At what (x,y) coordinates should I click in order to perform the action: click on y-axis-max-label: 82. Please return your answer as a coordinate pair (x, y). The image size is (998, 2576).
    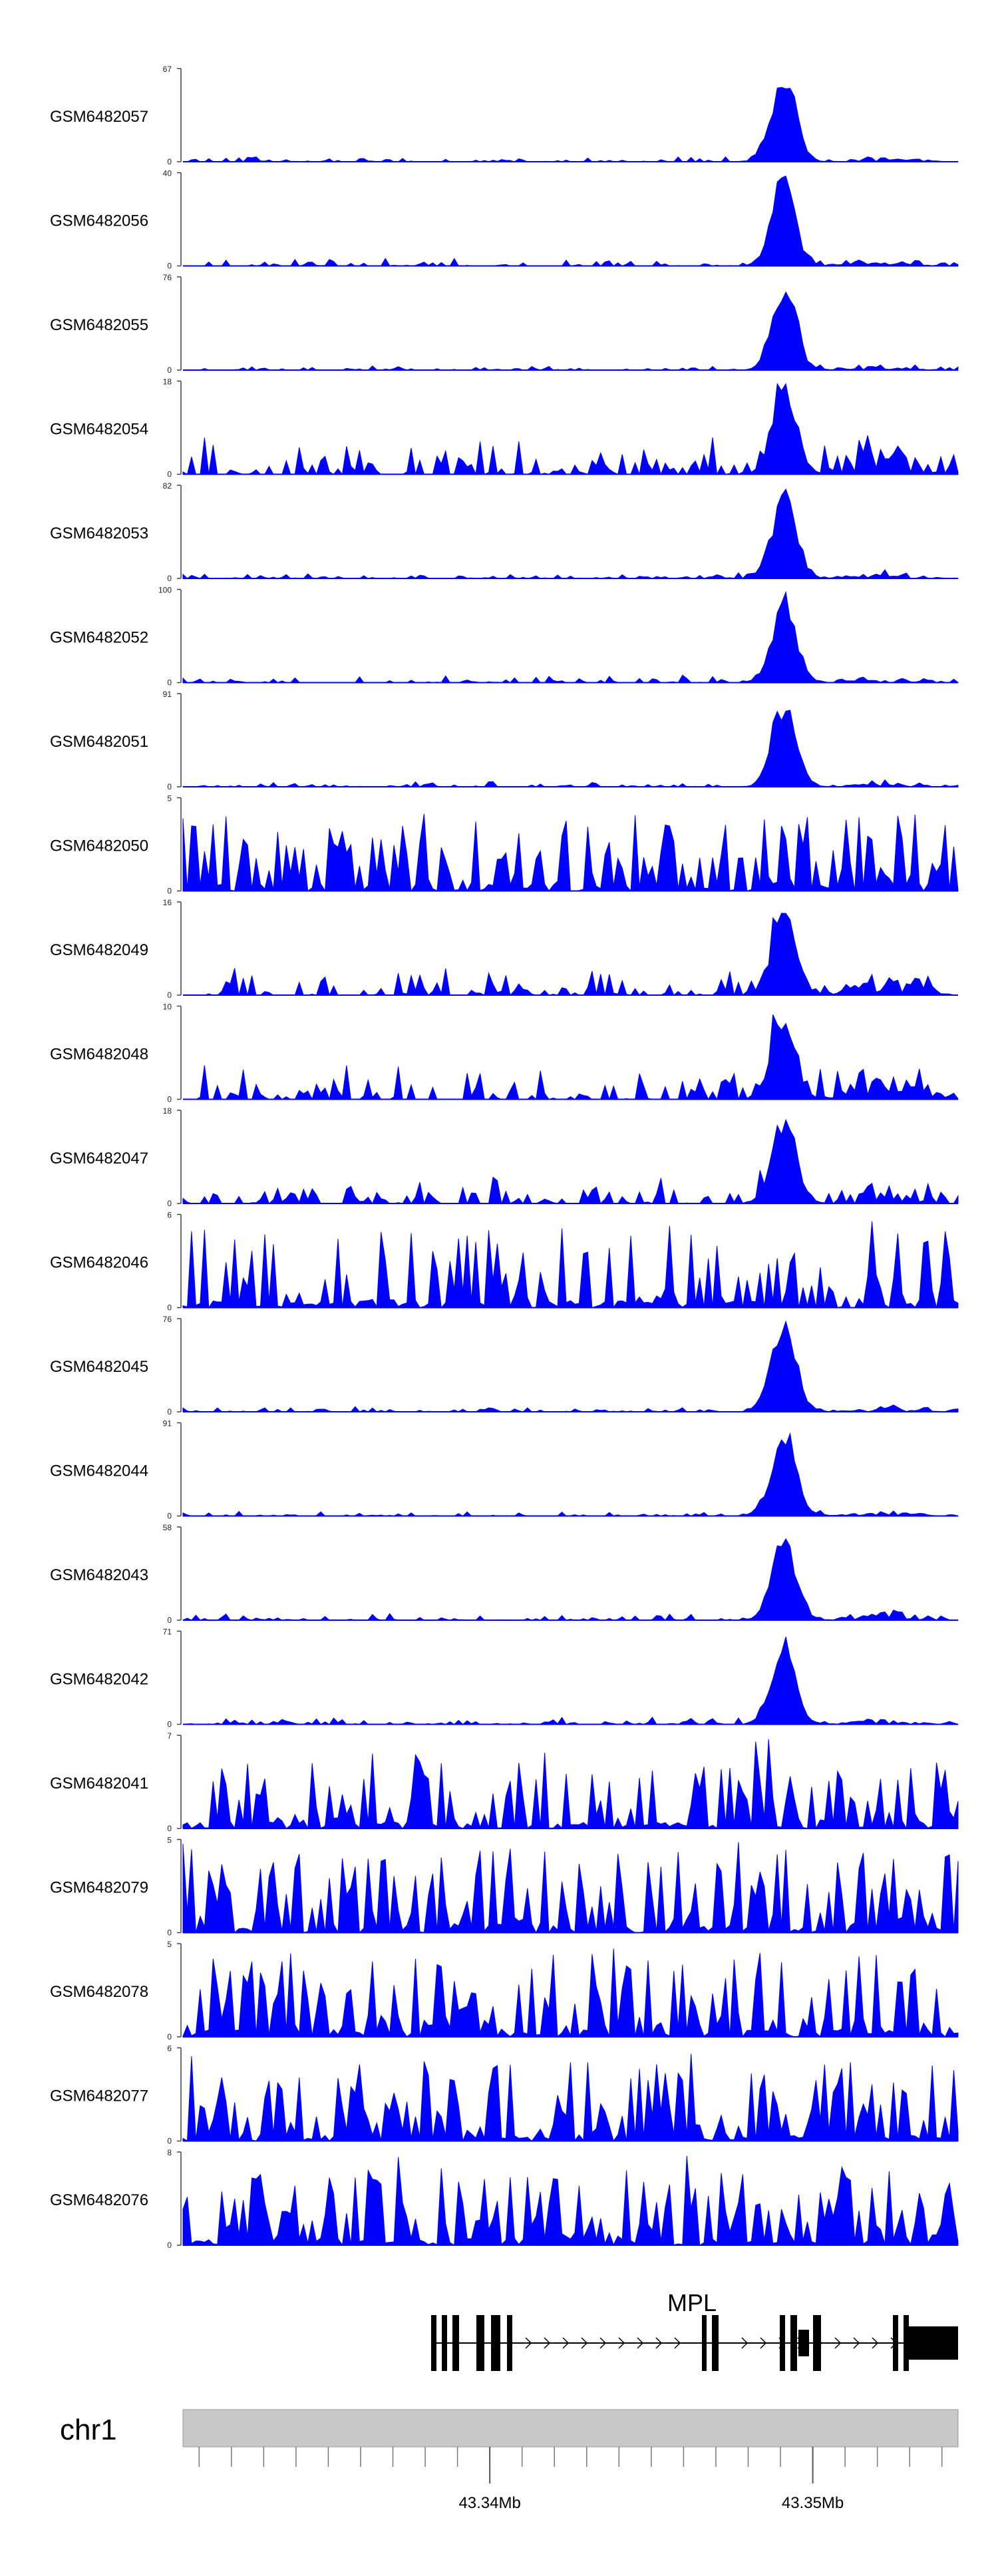
    Looking at the image, I should click on (167, 486).